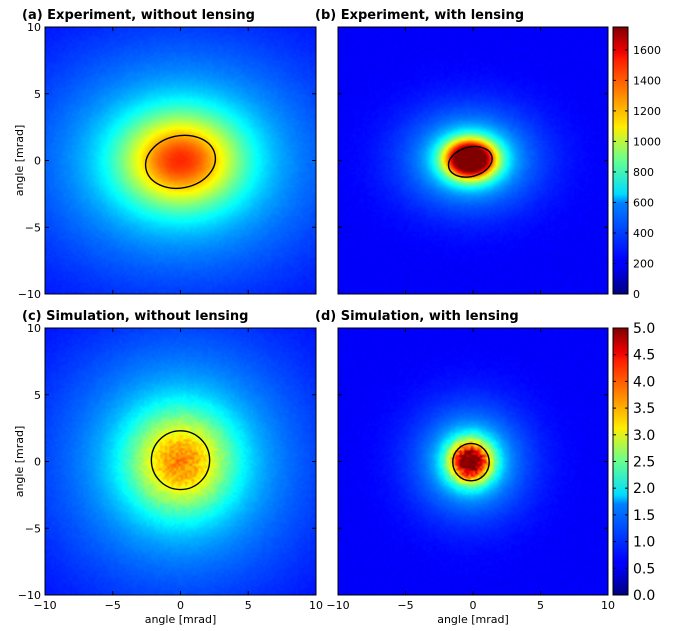  What do you see at coordinates (644, 329) in the screenshot?
I see `colorbar-tick-label: 5.0` at bounding box center [644, 329].